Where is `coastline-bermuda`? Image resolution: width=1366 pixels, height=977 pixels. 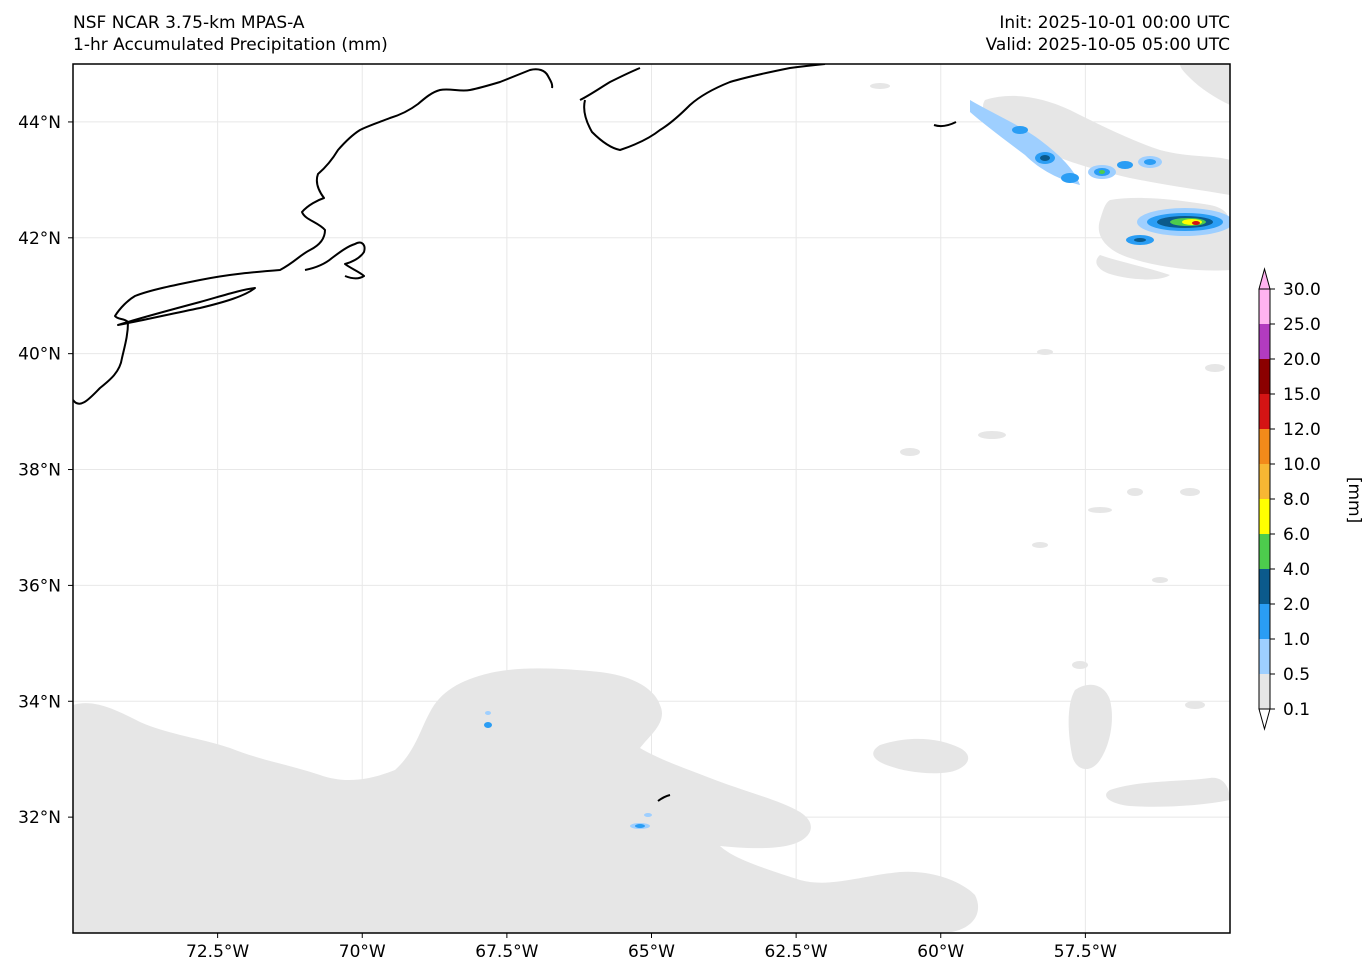
coastline-bermuda is located at coordinates (664, 798).